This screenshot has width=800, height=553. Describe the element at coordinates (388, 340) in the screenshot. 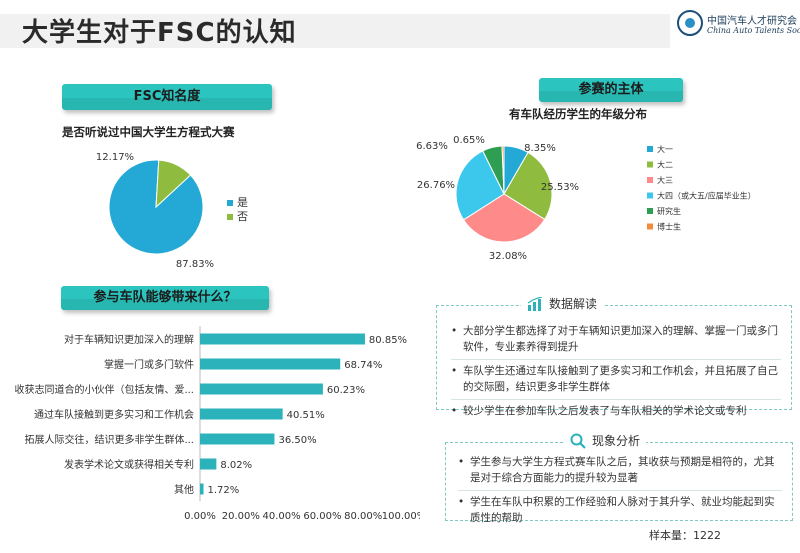

I see `bar-data-label: 80.85%` at that location.